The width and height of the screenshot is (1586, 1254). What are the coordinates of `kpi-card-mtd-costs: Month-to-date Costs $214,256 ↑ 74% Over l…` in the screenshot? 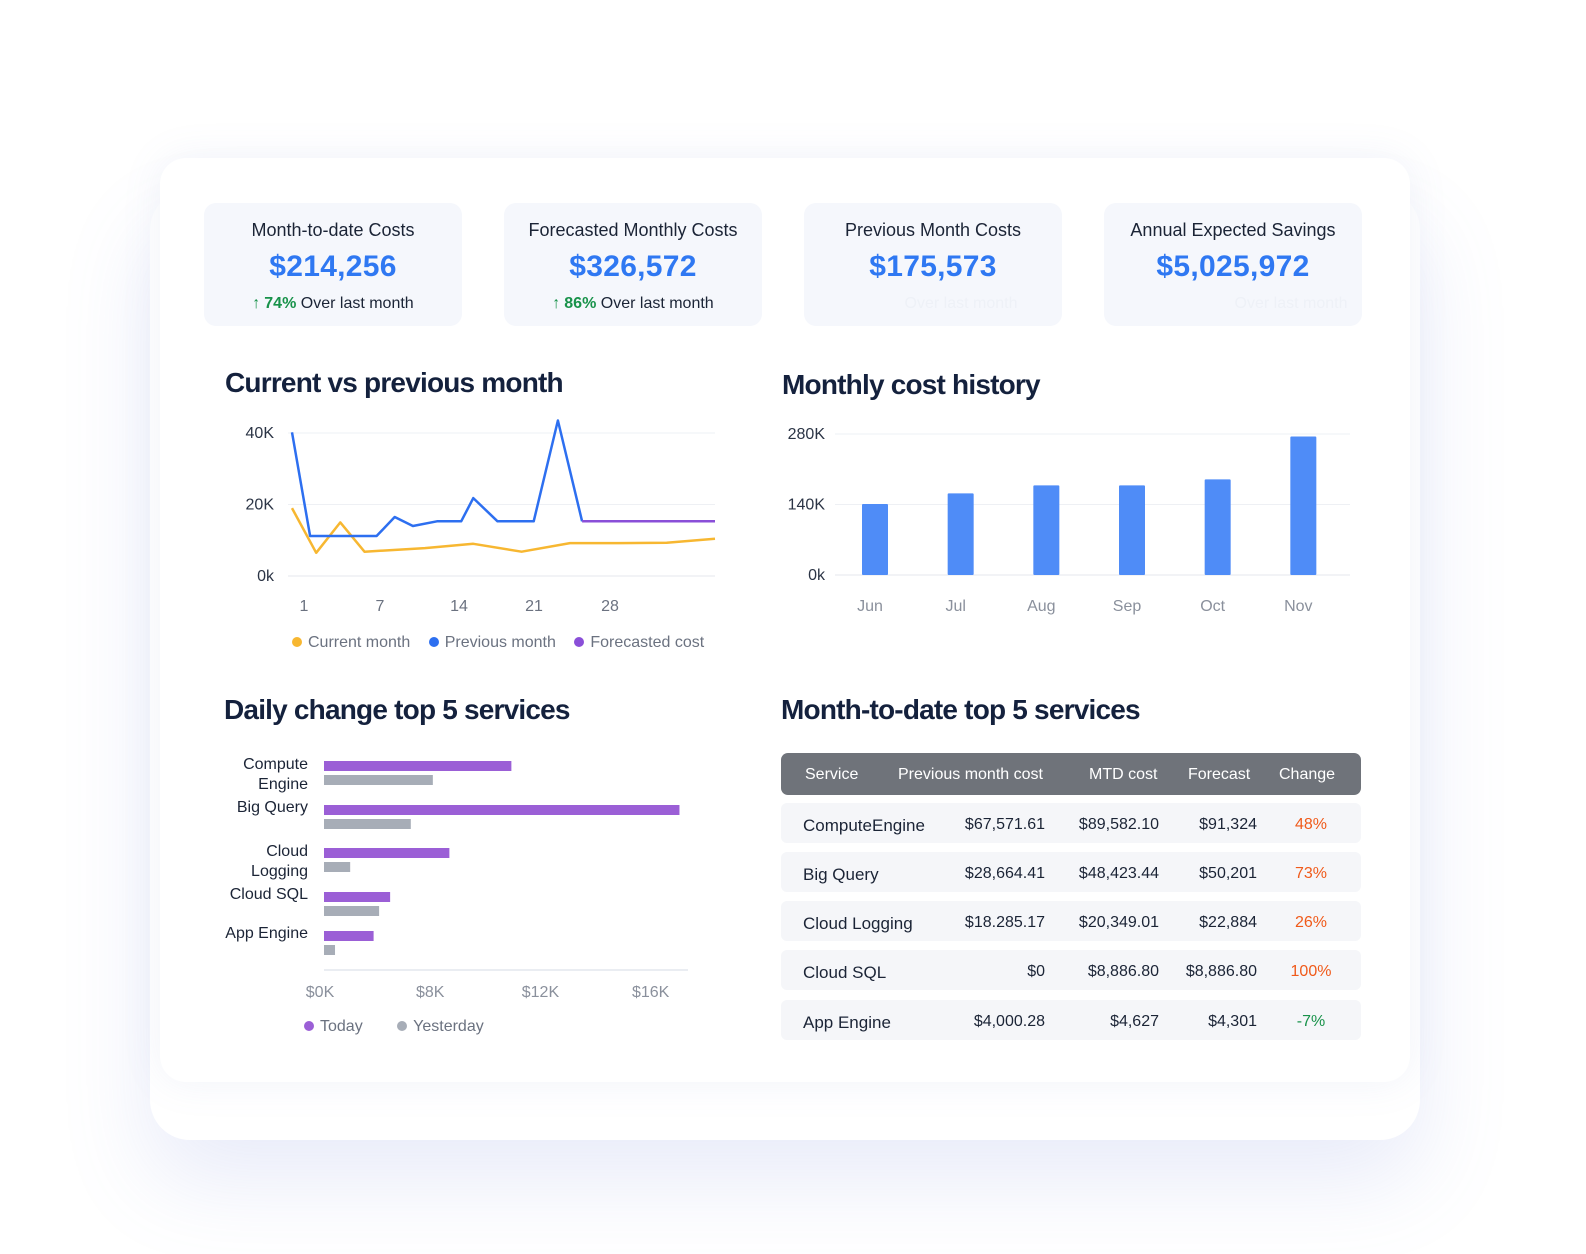 It's located at (333, 264).